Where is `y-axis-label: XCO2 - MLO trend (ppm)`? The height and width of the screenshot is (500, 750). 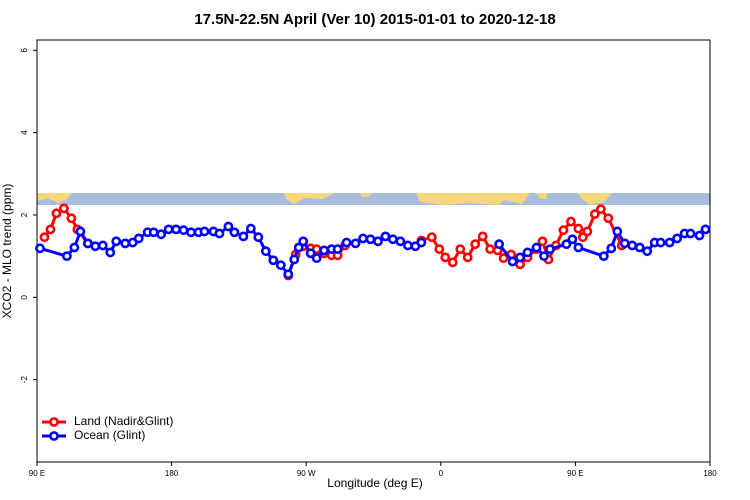 y-axis-label: XCO2 - MLO trend (ppm) is located at coordinates (7, 251).